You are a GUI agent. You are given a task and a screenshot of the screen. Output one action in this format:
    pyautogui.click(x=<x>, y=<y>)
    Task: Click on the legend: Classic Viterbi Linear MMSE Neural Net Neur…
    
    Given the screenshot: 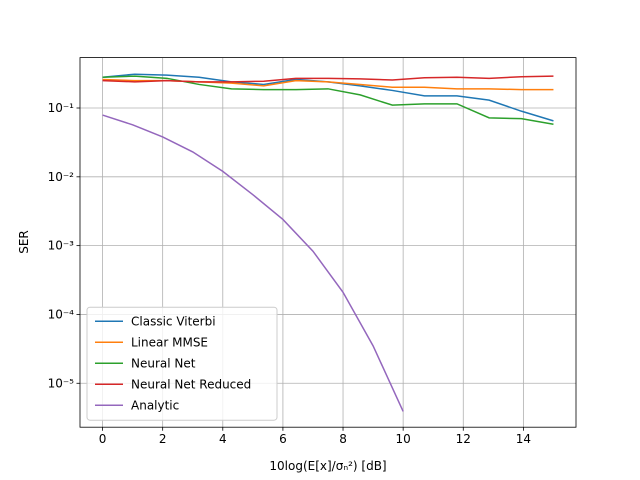 What is the action you would take?
    pyautogui.click(x=182, y=363)
    